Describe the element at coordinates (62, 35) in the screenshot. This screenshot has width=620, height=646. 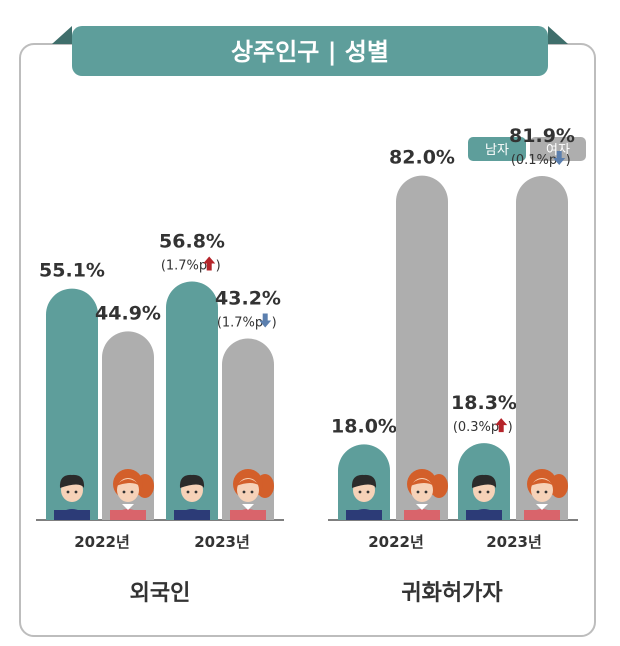
I see `title-fold-left` at that location.